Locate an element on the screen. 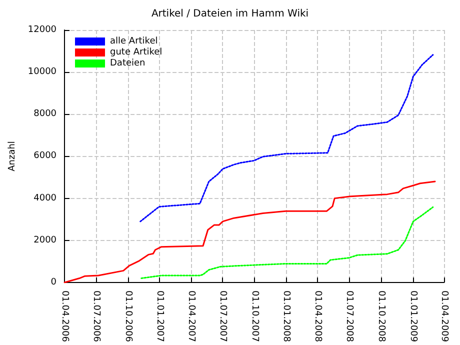 The height and width of the screenshot is (345, 460). chart-title: Artikel / Dateien im Hamm Wiki is located at coordinates (230, 14).